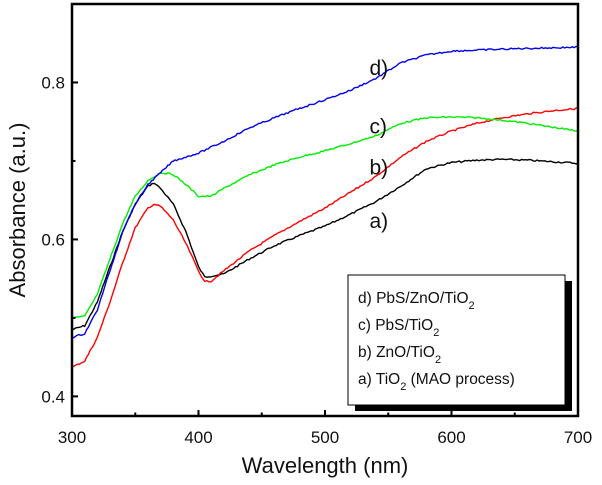  What do you see at coordinates (378, 221) in the screenshot?
I see `curve-label-a: a)` at bounding box center [378, 221].